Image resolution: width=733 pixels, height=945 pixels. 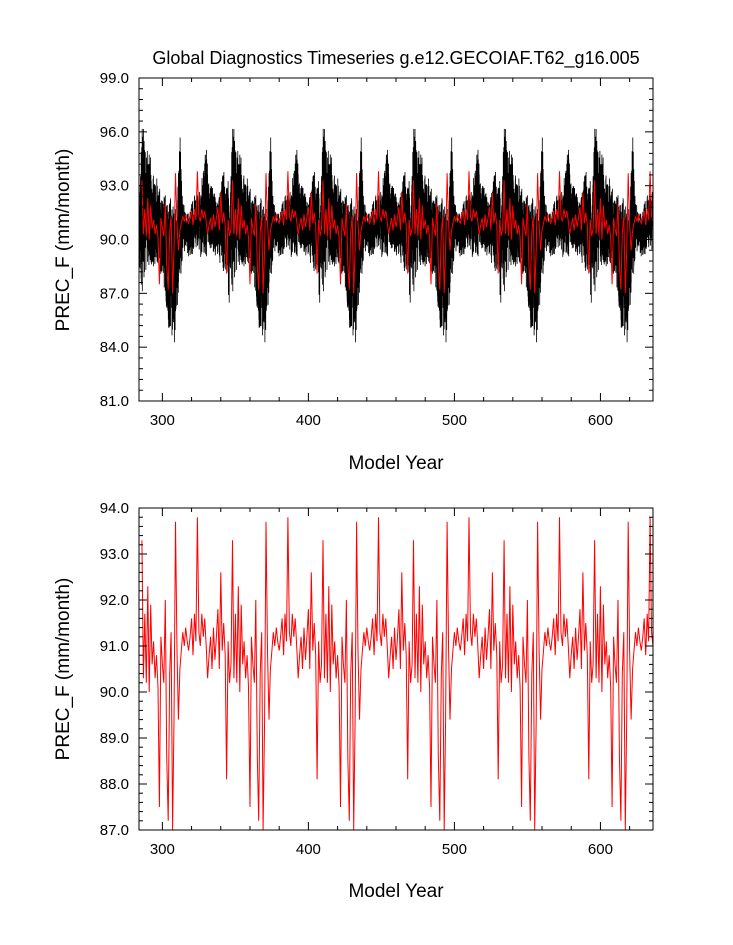 What do you see at coordinates (114, 347) in the screenshot?
I see `y-tick-label: 84.0` at bounding box center [114, 347].